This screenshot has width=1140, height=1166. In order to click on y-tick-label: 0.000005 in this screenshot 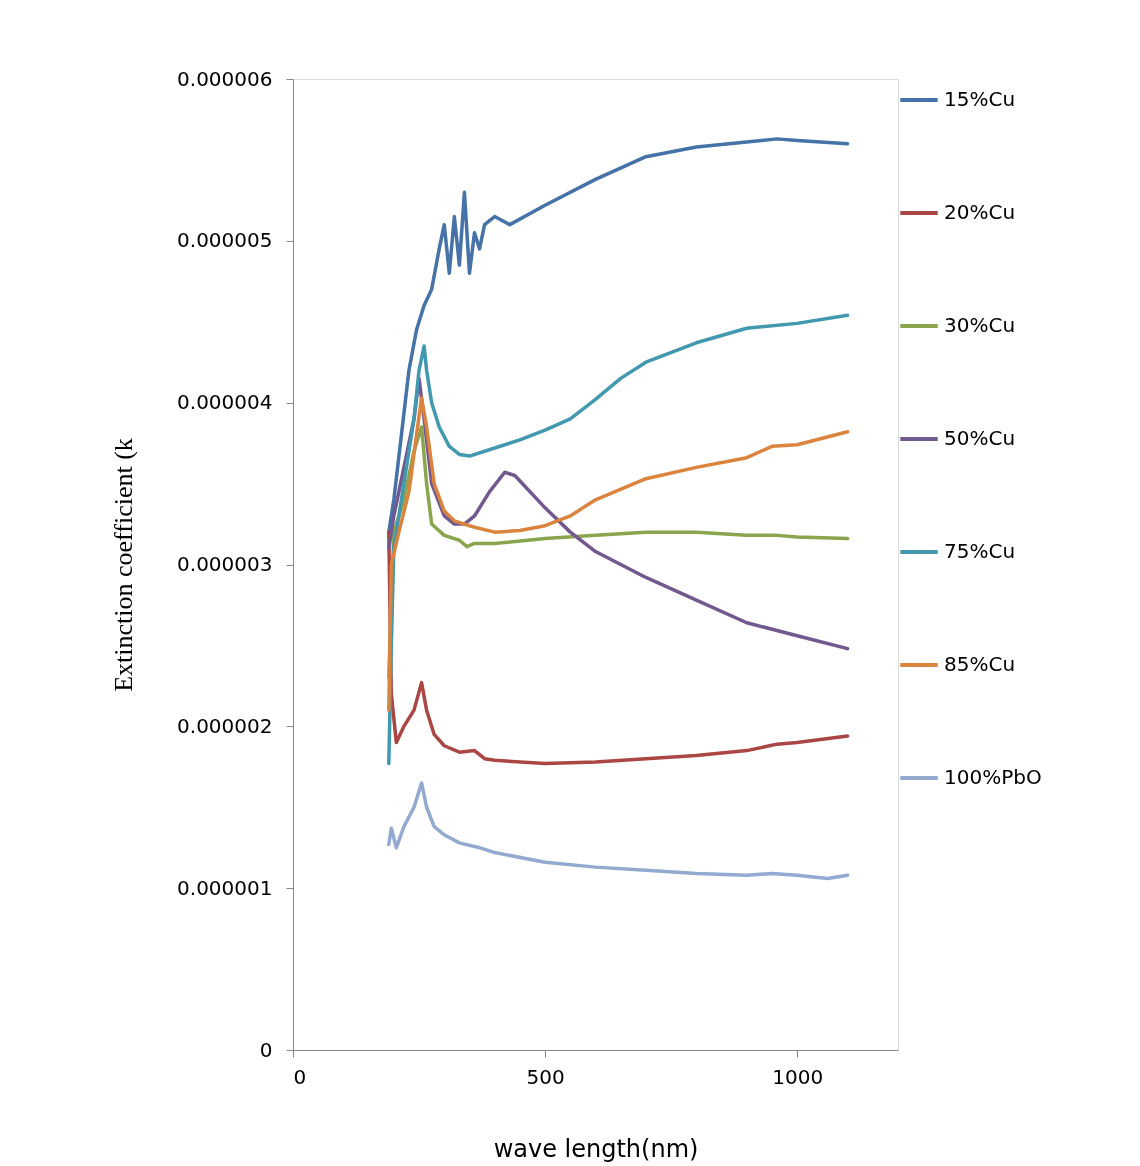, I will do `click(225, 240)`.